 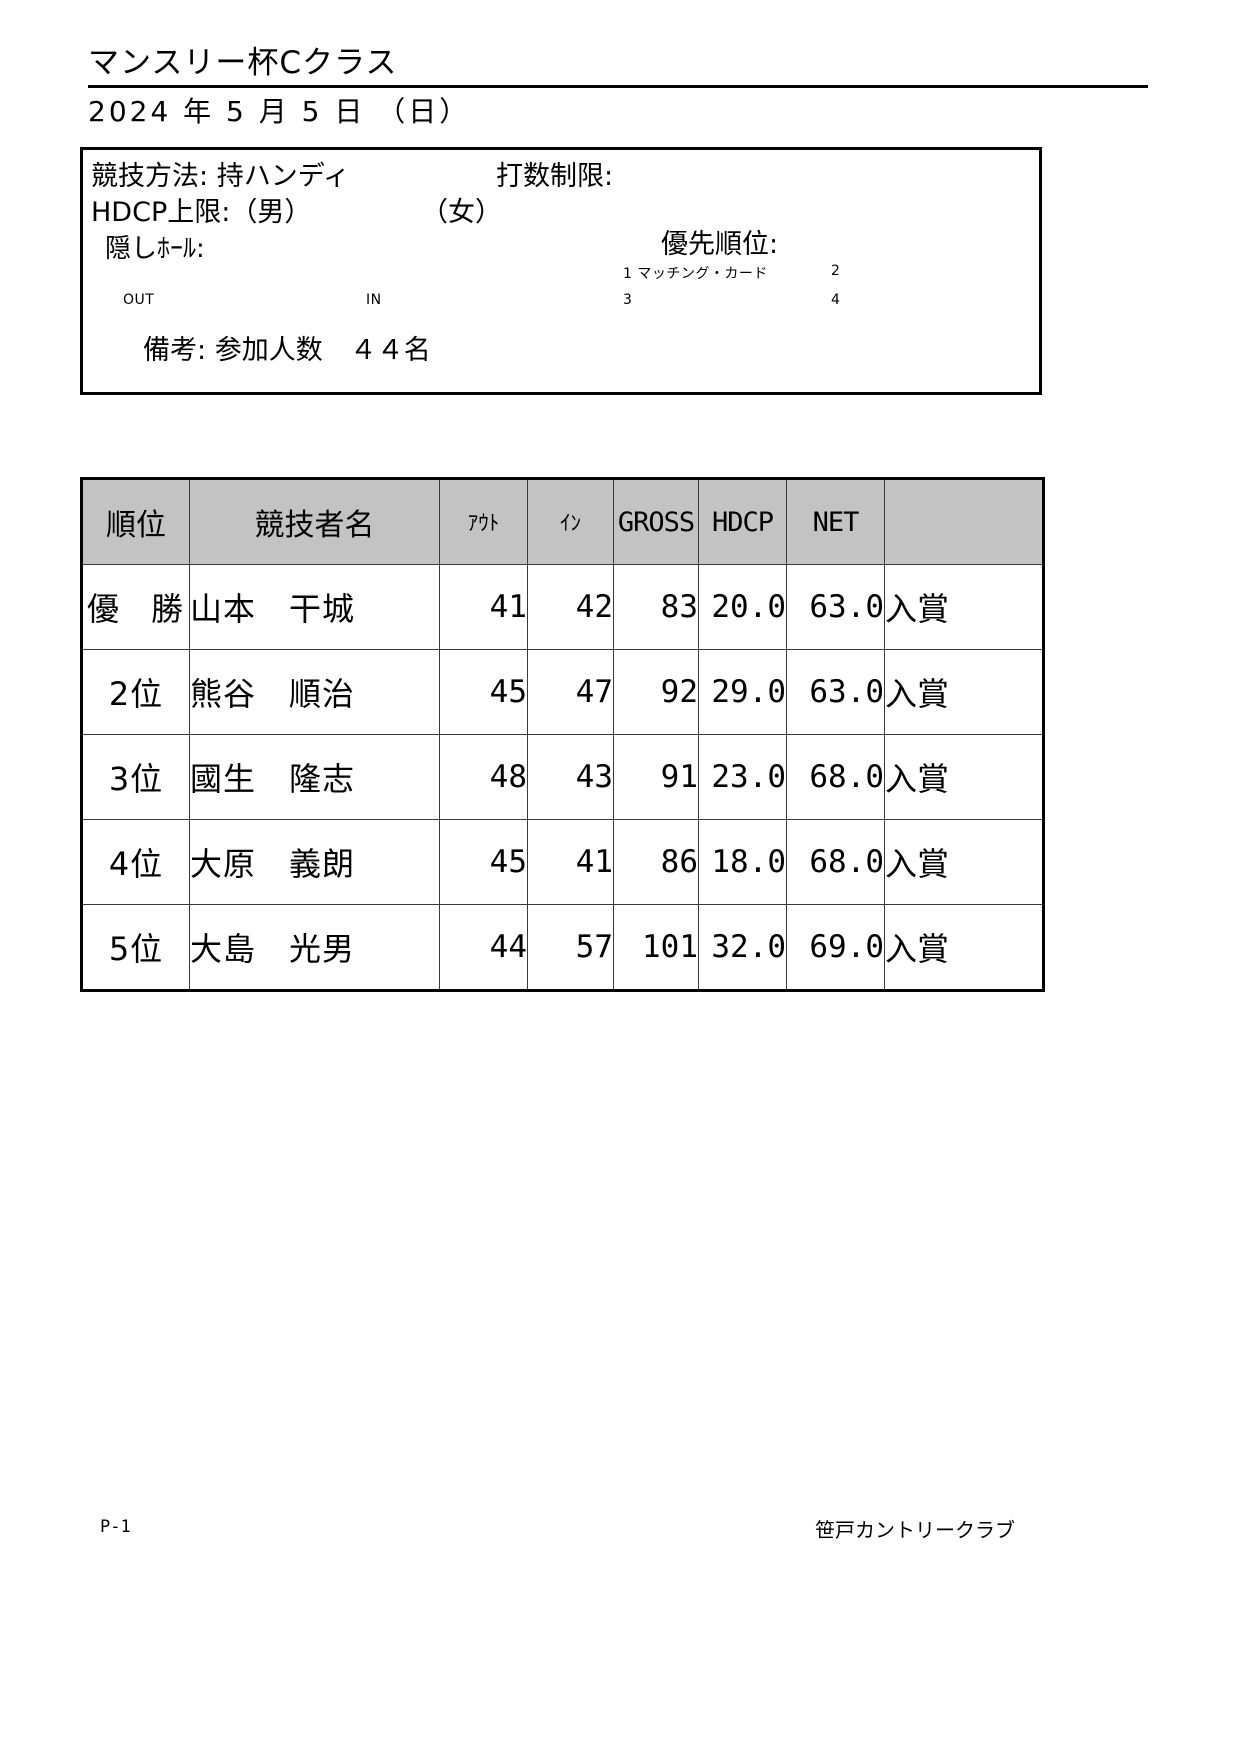 What do you see at coordinates (314, 607) in the screenshot?
I see `cell-name: 山本 干城` at bounding box center [314, 607].